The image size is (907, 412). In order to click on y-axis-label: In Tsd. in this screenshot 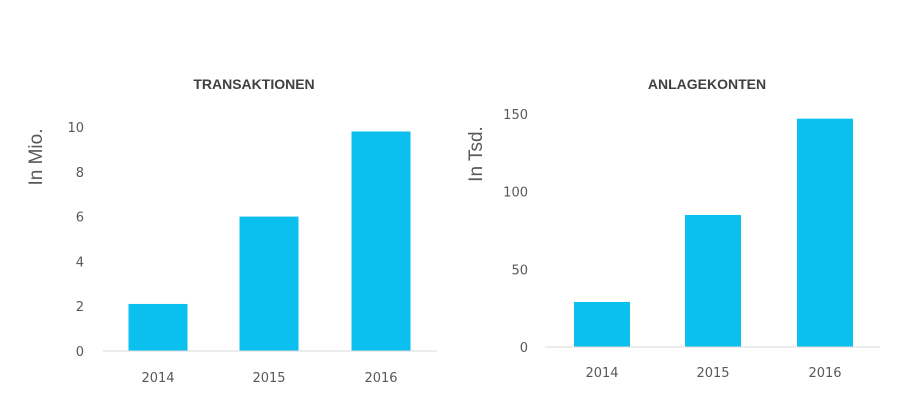, I will do `click(476, 154)`.